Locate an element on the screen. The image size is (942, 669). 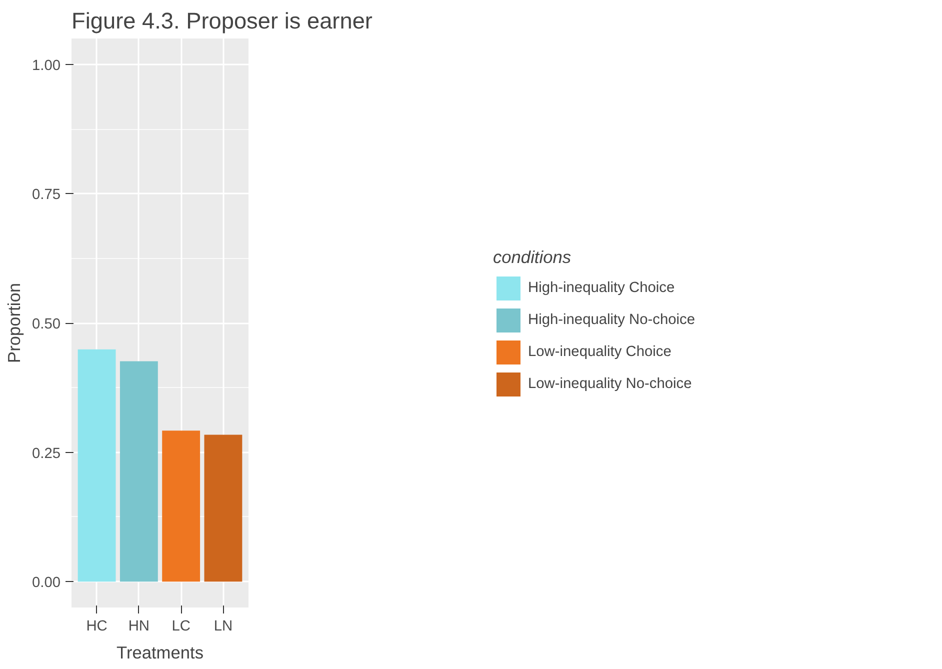
x-tick-label: HN is located at coordinates (139, 626).